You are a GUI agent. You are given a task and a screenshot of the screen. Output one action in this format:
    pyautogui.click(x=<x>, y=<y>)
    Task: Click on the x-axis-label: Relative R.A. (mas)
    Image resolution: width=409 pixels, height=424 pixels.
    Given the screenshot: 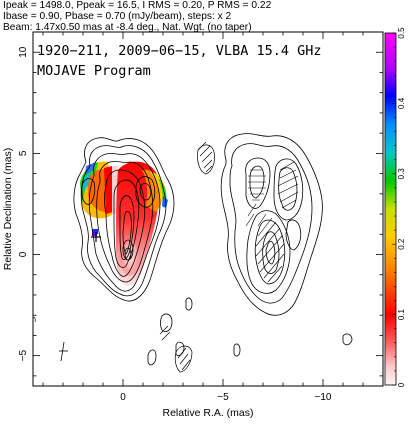 What is the action you would take?
    pyautogui.click(x=207, y=413)
    